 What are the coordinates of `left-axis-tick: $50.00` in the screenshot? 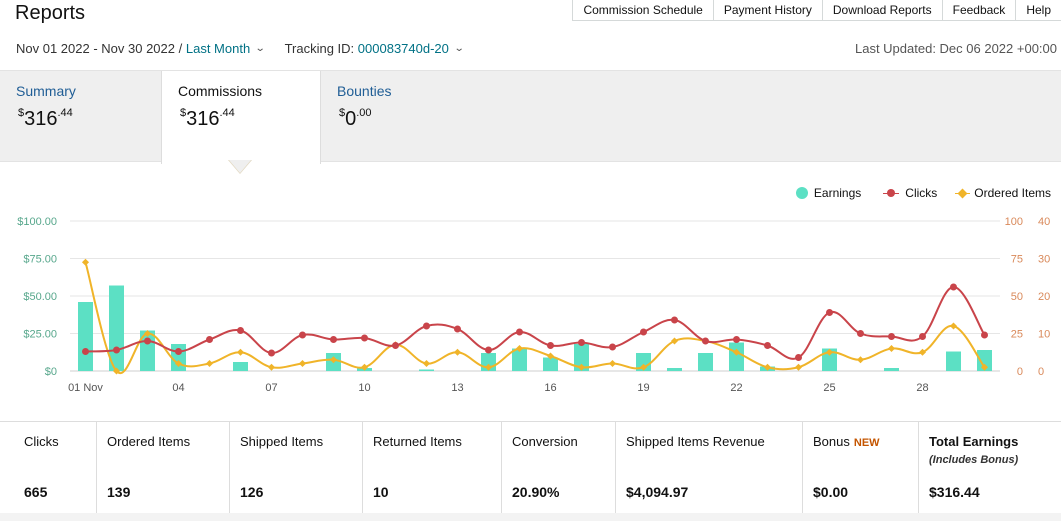 It's located at (40, 297).